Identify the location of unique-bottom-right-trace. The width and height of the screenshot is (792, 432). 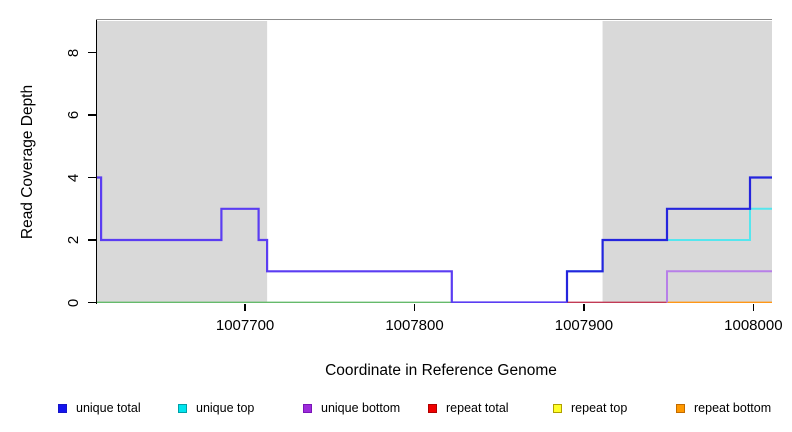
(719, 286).